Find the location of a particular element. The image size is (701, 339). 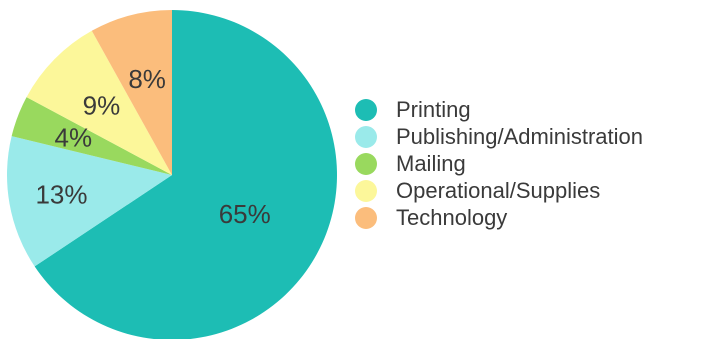

legend-item-printing: Printing is located at coordinates (499, 109).